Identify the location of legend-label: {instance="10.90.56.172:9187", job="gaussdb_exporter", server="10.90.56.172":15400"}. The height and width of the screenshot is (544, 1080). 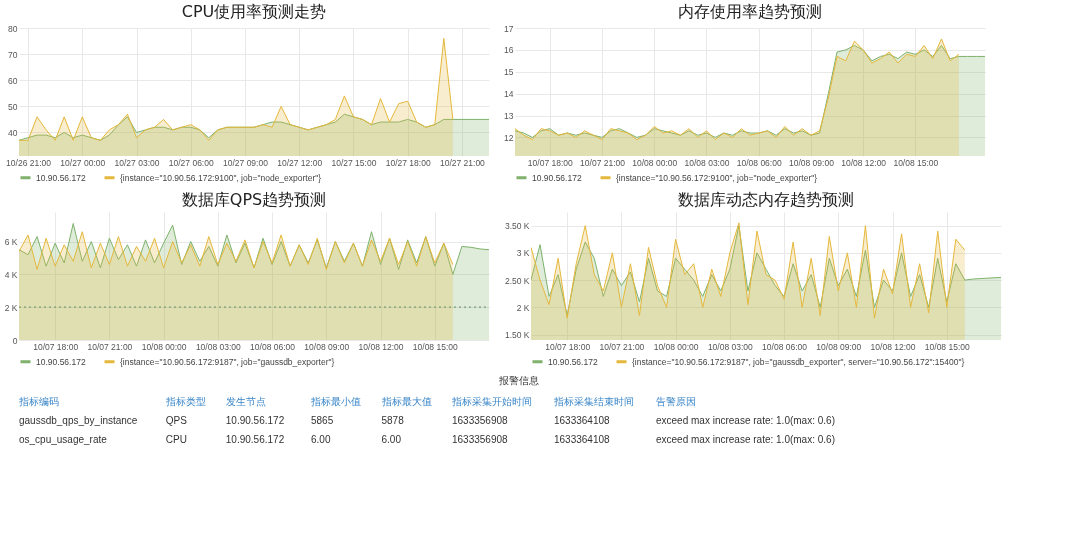
(798, 361).